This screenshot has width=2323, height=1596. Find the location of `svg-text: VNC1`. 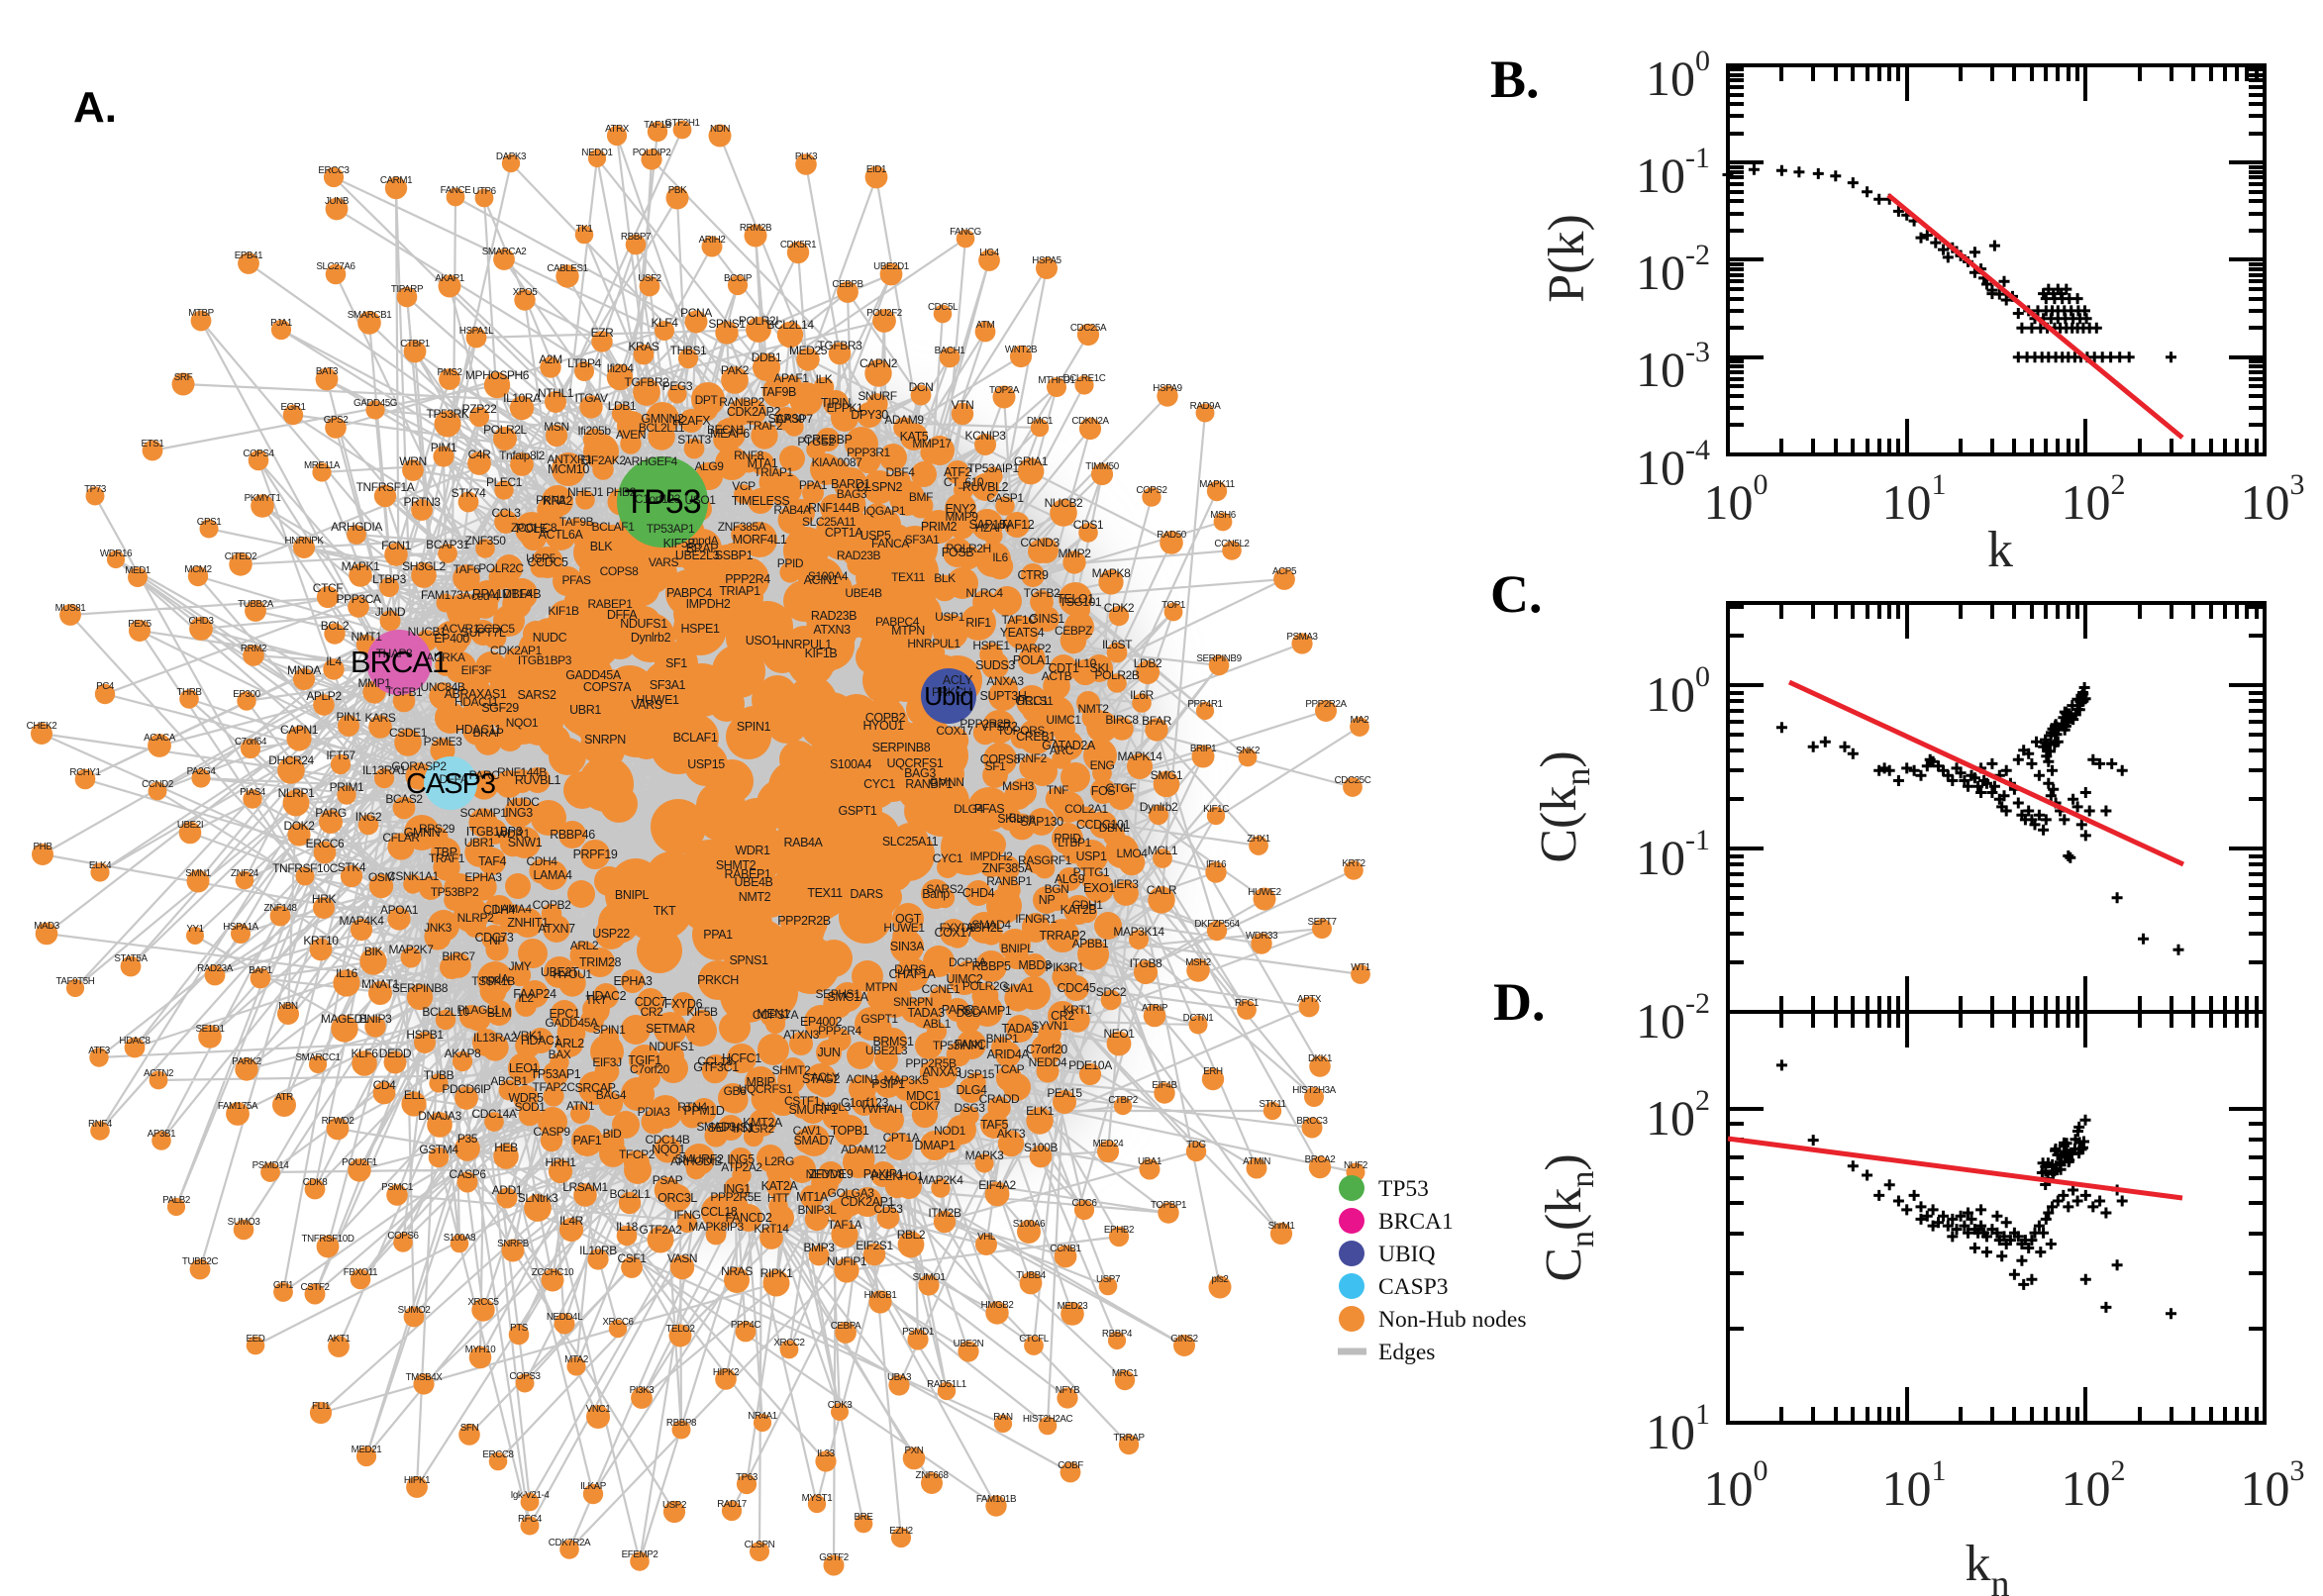

svg-text: VNC1 is located at coordinates (599, 1409).